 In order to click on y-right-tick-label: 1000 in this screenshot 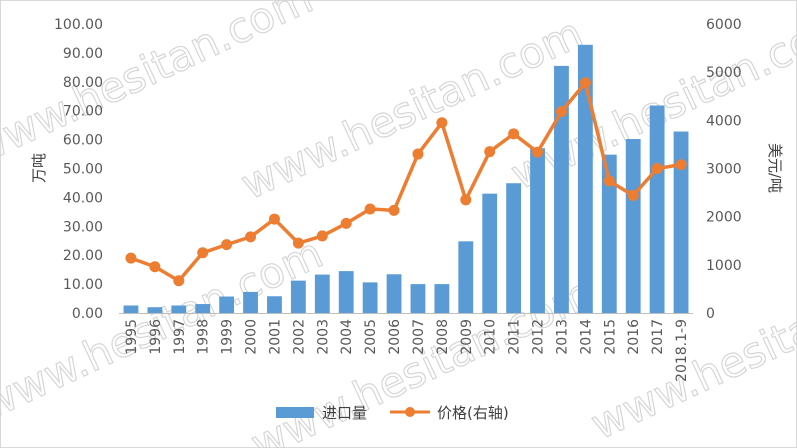, I will do `click(724, 266)`.